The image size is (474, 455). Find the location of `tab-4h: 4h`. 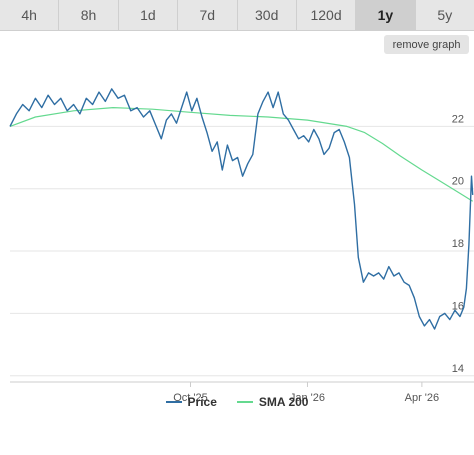

tab-4h: 4h is located at coordinates (30, 15).